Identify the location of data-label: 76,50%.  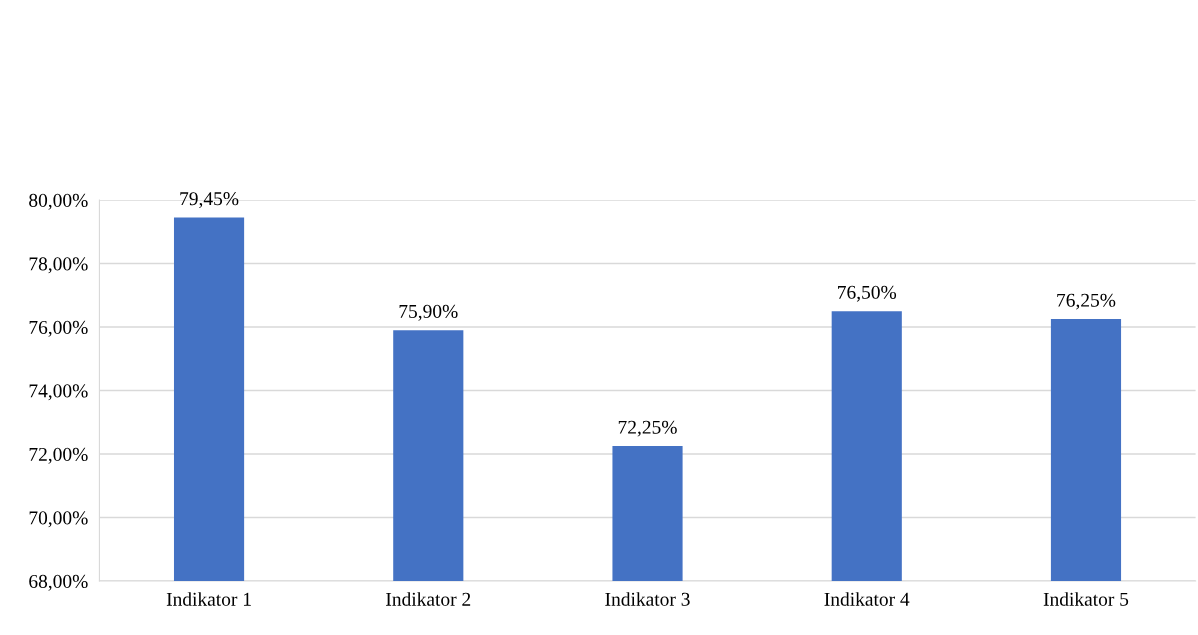
(867, 293).